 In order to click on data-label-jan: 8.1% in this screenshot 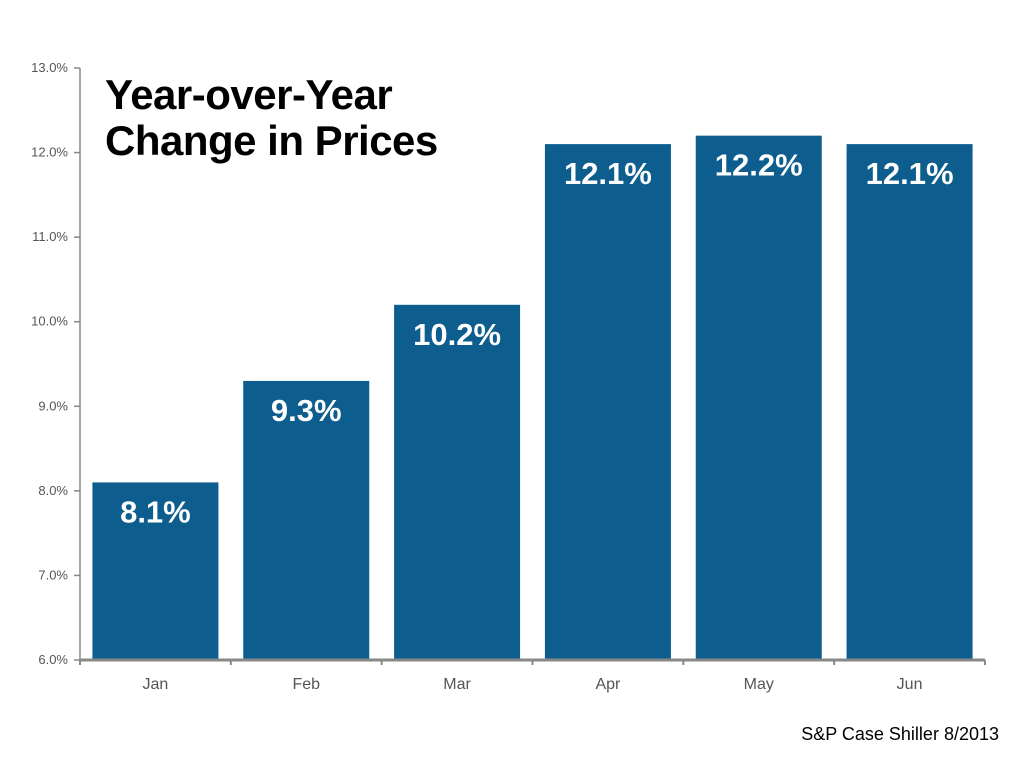, I will do `click(155, 511)`.